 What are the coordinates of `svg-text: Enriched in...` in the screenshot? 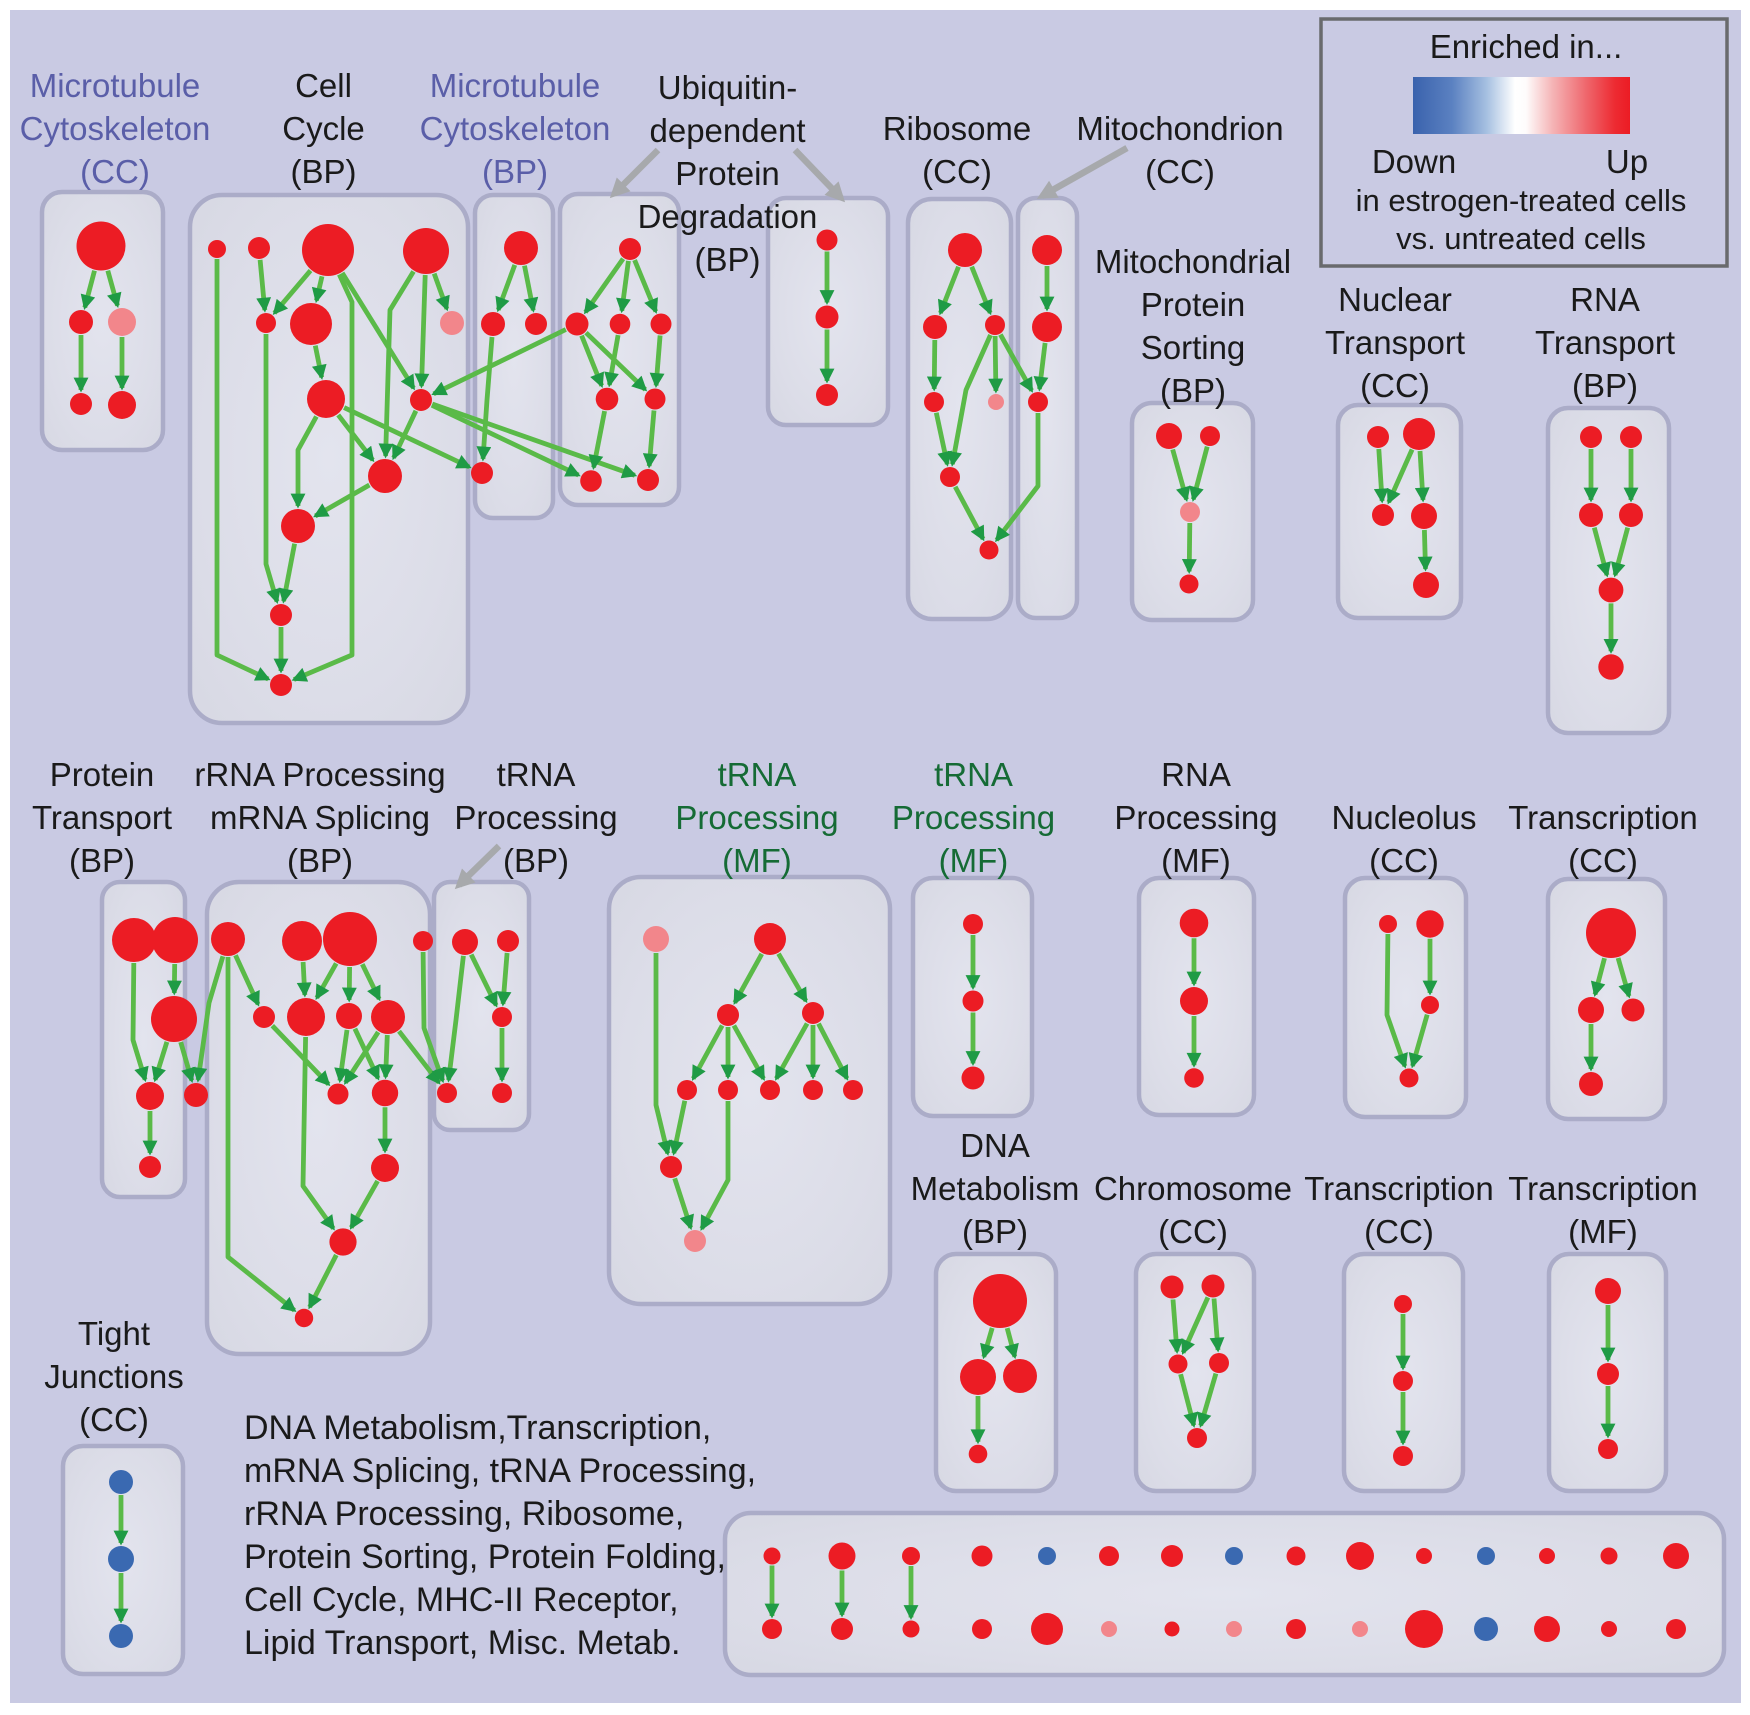 It's located at (1526, 46).